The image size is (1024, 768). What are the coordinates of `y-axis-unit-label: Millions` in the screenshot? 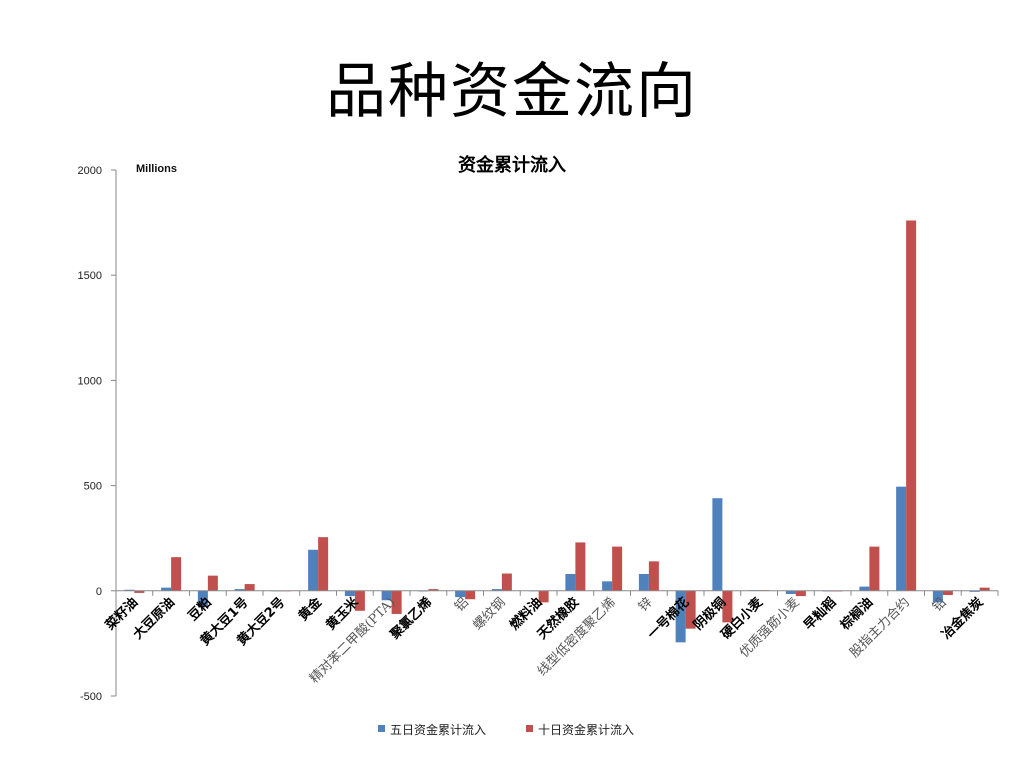 It's located at (156, 169).